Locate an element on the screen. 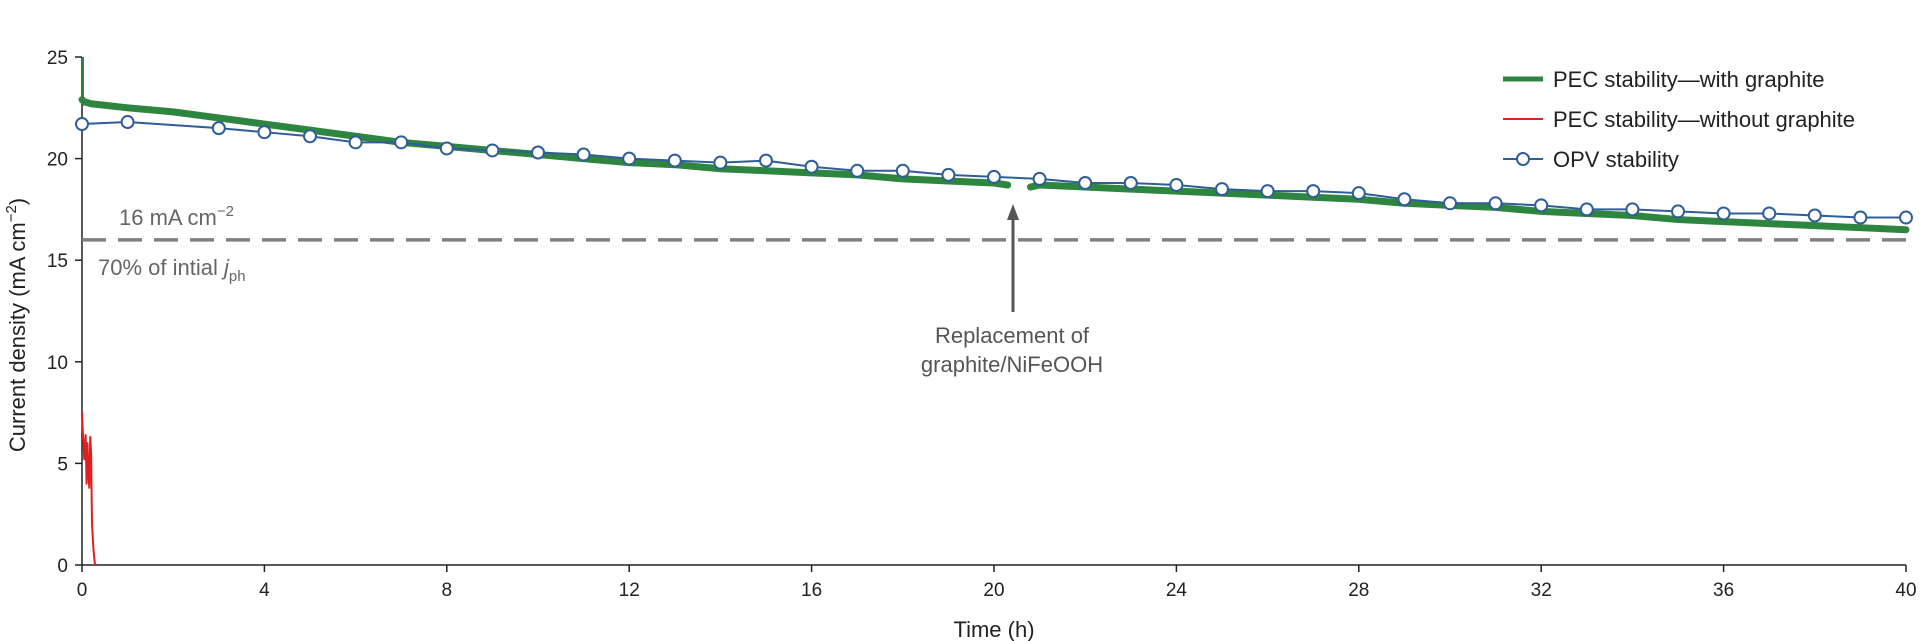  replacement-label-line1: Replacement of is located at coordinates (1012, 335).